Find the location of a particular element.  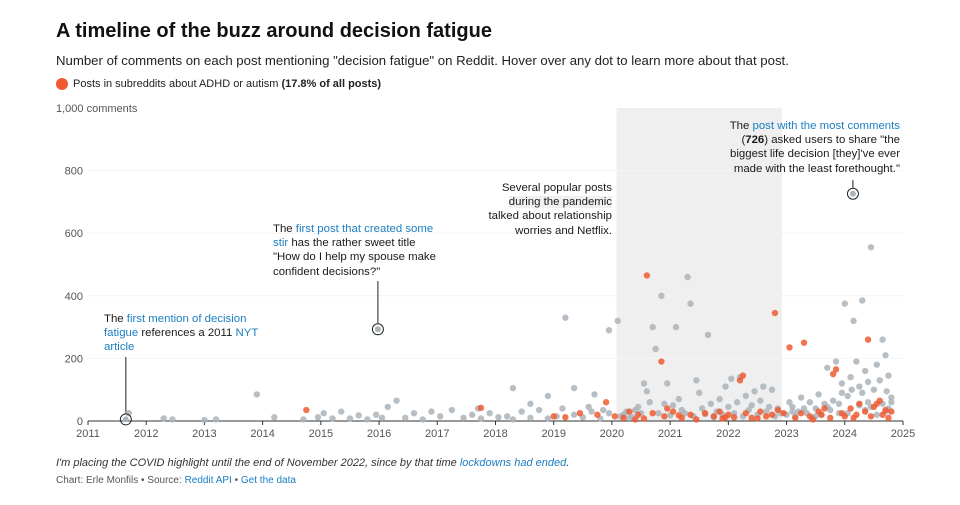

most-comments-dot is located at coordinates (852, 193).